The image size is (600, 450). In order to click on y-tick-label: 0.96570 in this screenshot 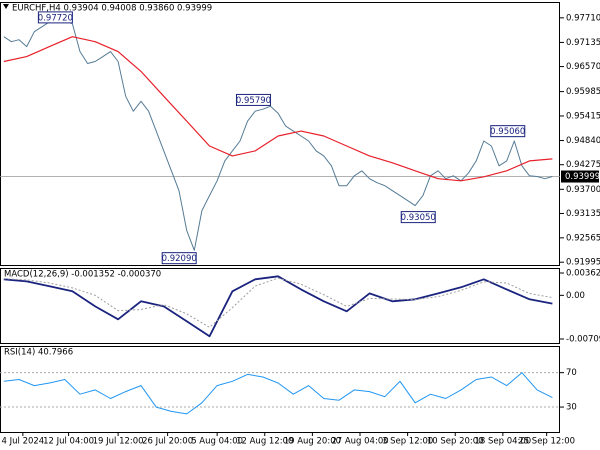, I will do `click(583, 67)`.